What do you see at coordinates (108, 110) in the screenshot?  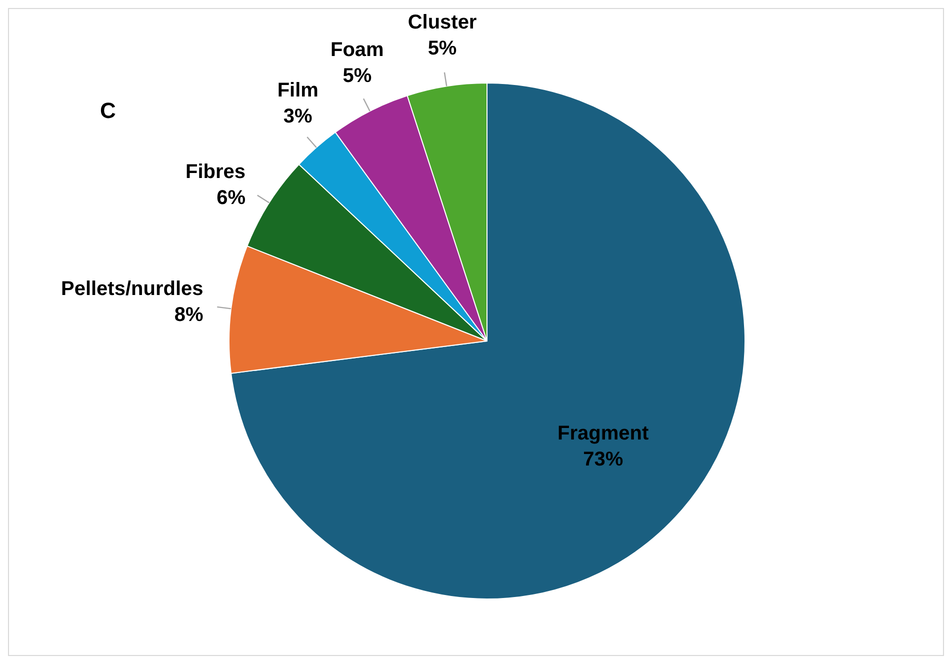 I see `text: C` at bounding box center [108, 110].